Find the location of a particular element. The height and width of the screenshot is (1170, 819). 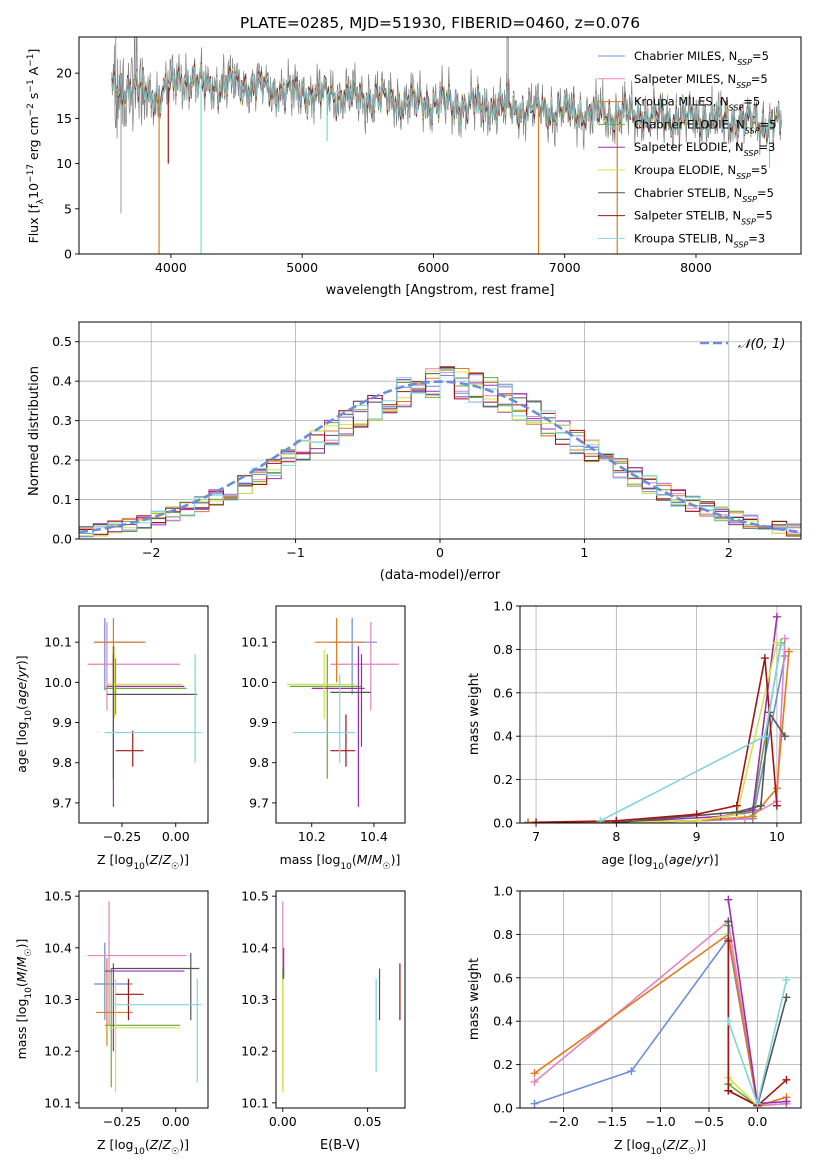

mass-weight-vs-age-xtick-label: 7 is located at coordinates (536, 836).